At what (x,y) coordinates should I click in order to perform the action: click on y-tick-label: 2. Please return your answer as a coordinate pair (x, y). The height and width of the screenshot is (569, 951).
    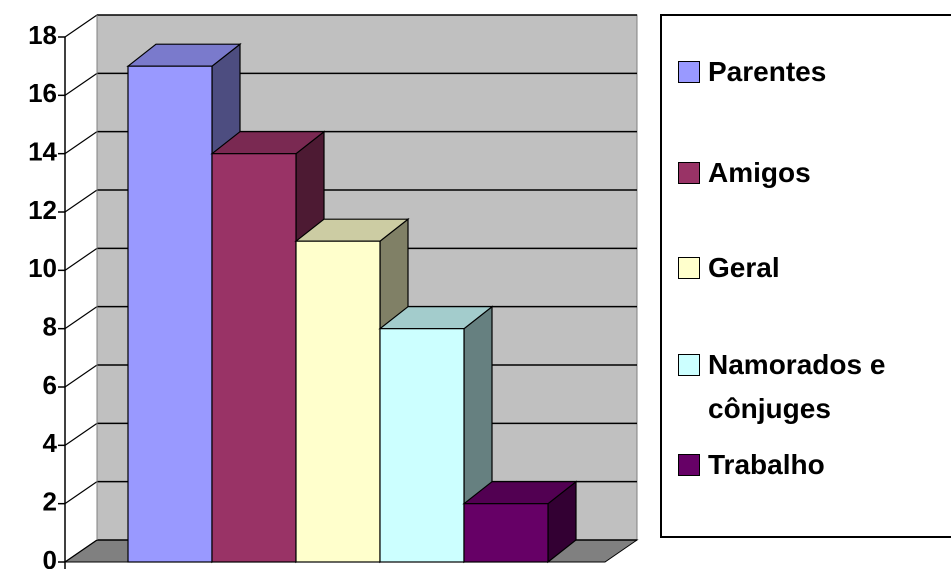
    Looking at the image, I should click on (50, 502).